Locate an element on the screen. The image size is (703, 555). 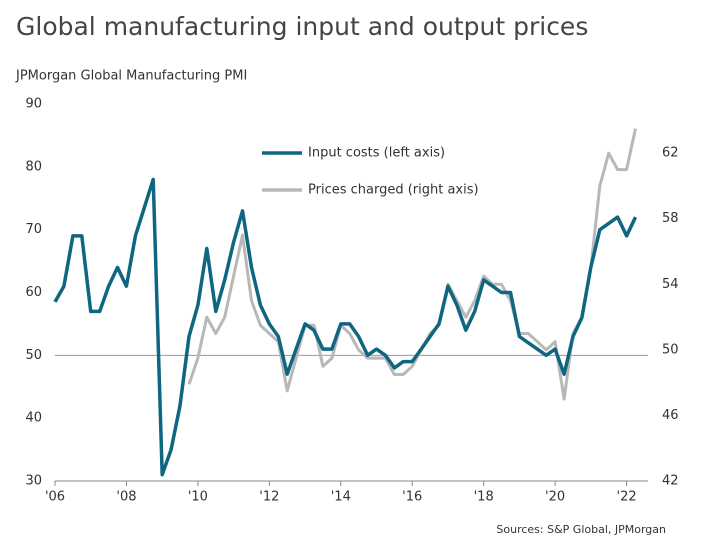
x-tick-label: '20 is located at coordinates (555, 497).